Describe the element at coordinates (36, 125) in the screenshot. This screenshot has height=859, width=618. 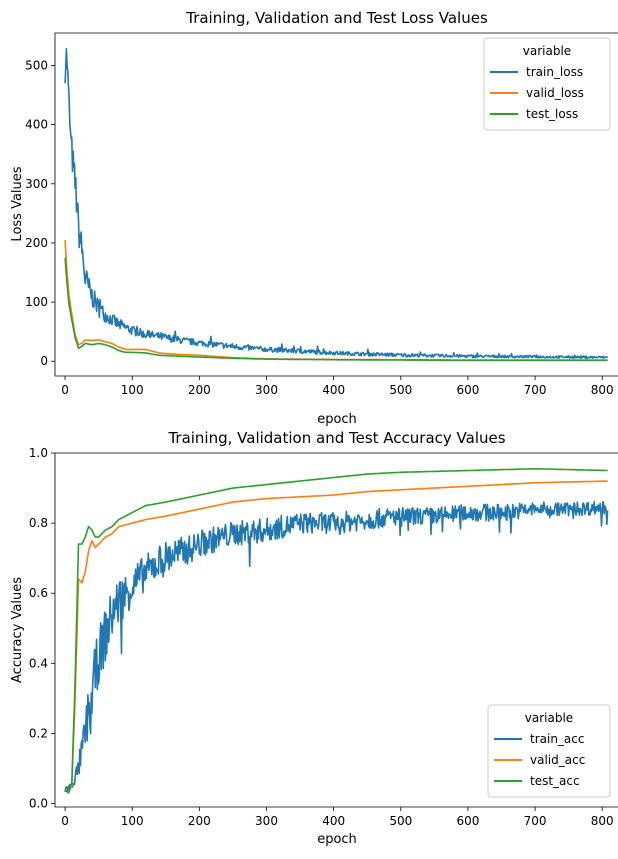
I see `loss-y-tick-label: 400` at that location.